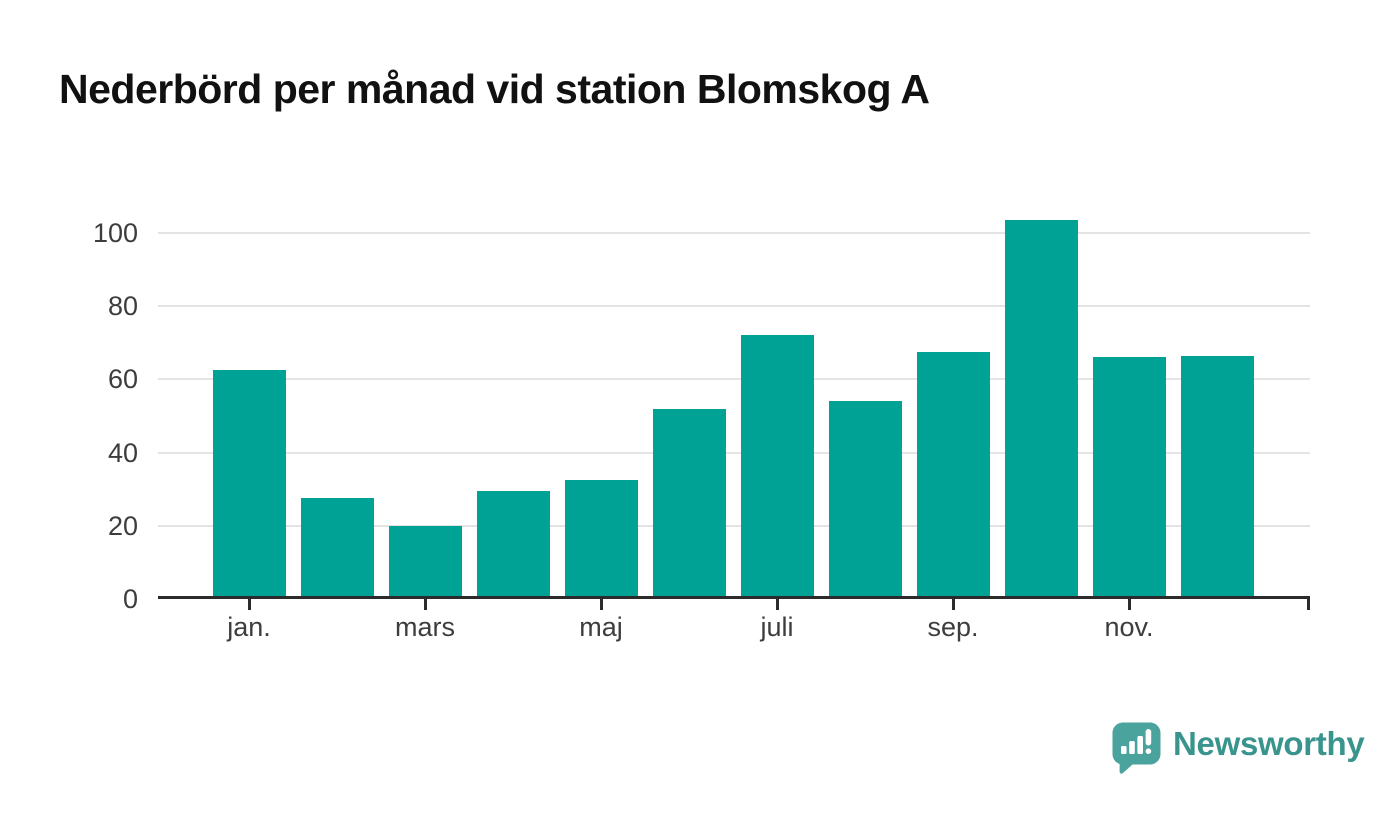 The height and width of the screenshot is (831, 1400). Describe the element at coordinates (734, 597) in the screenshot. I see `x-axis-line` at that location.